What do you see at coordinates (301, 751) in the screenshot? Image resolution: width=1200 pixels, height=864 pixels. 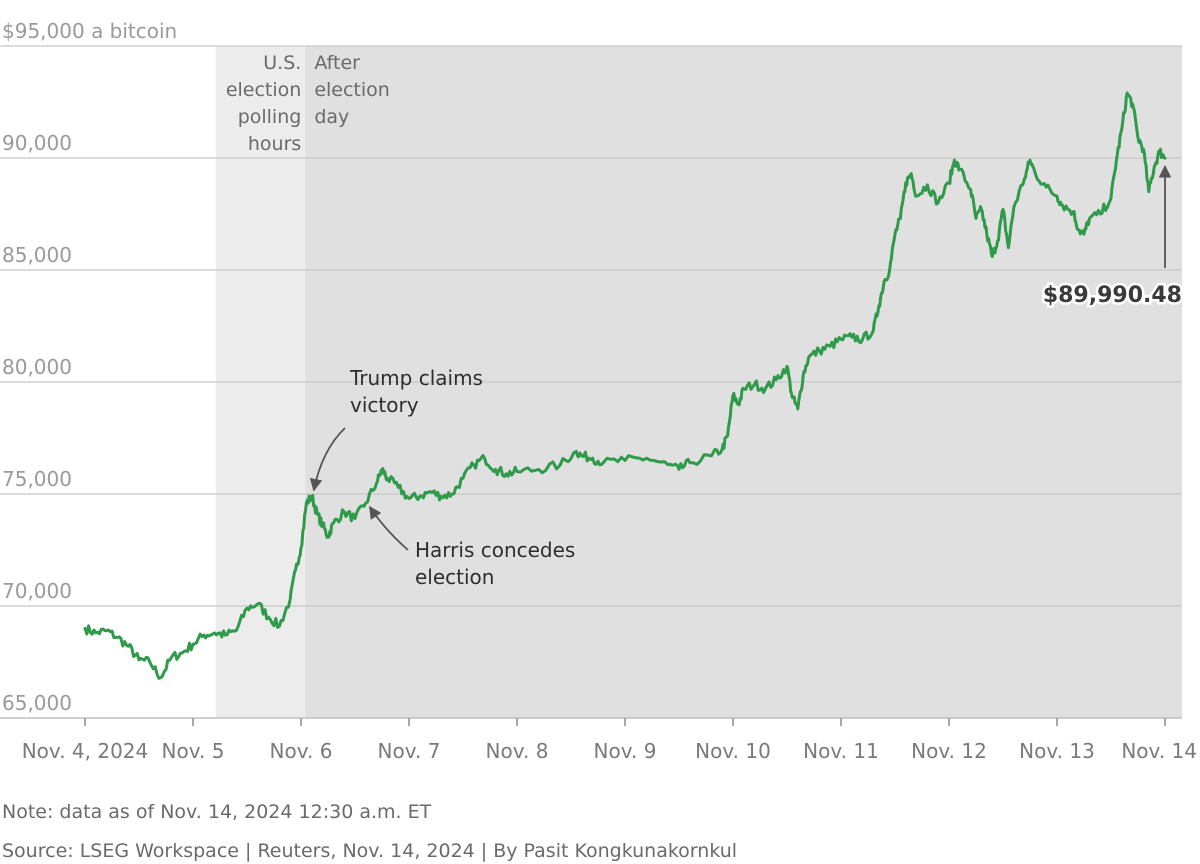 I see `x-tick-label-2: Nov. 6` at bounding box center [301, 751].